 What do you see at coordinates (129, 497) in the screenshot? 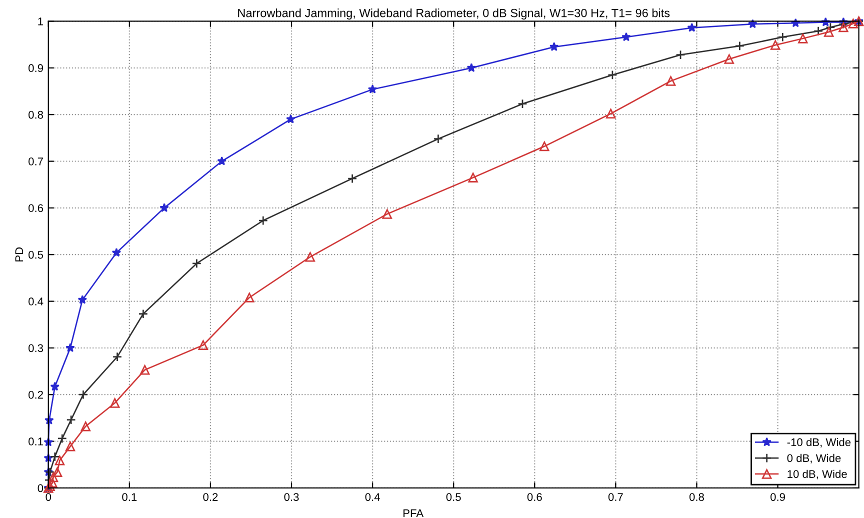
I see `x-tick-label: 0.1` at bounding box center [129, 497].